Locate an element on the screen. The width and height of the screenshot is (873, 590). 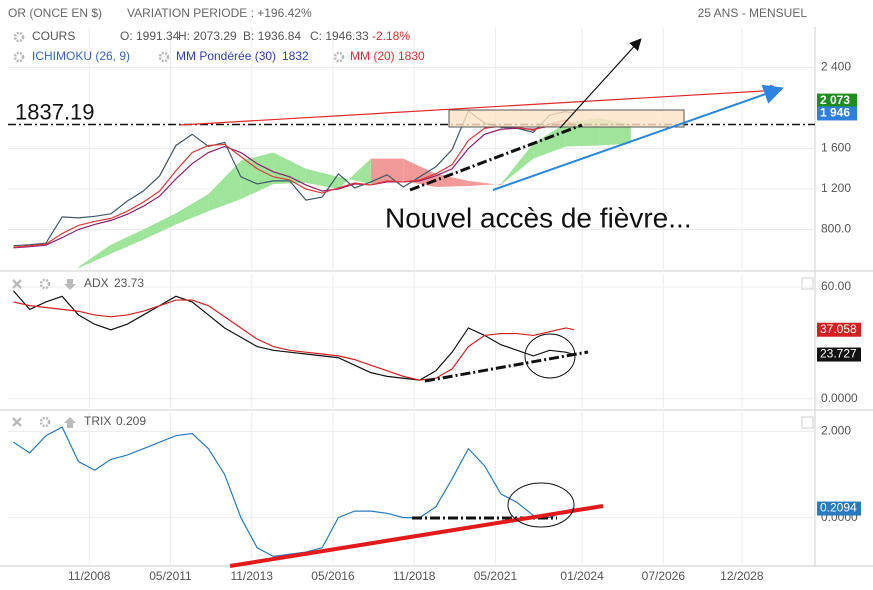
quote-close: C: 1946.33 is located at coordinates (339, 36).